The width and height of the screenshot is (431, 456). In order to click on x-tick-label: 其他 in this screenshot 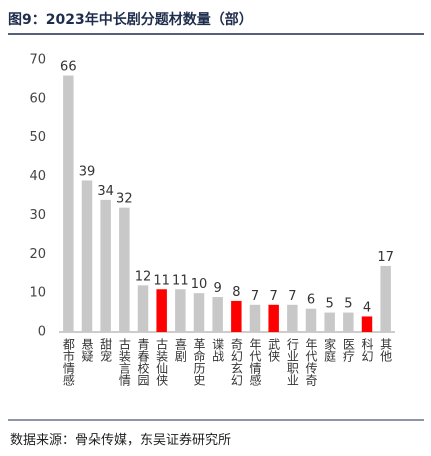, I will do `click(386, 350)`.